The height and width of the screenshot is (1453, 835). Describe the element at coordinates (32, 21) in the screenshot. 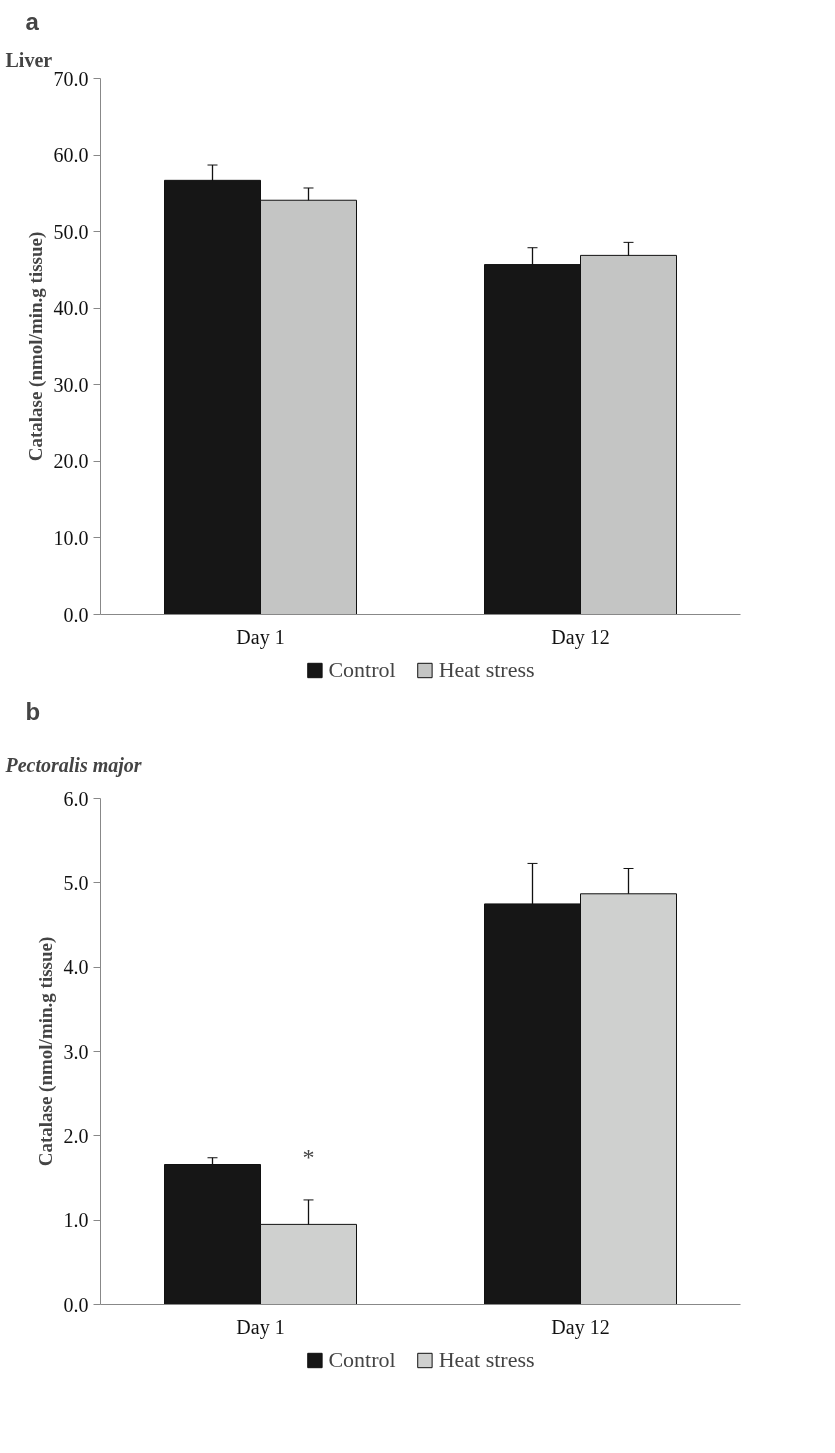

I see `chart-title: a` at that location.